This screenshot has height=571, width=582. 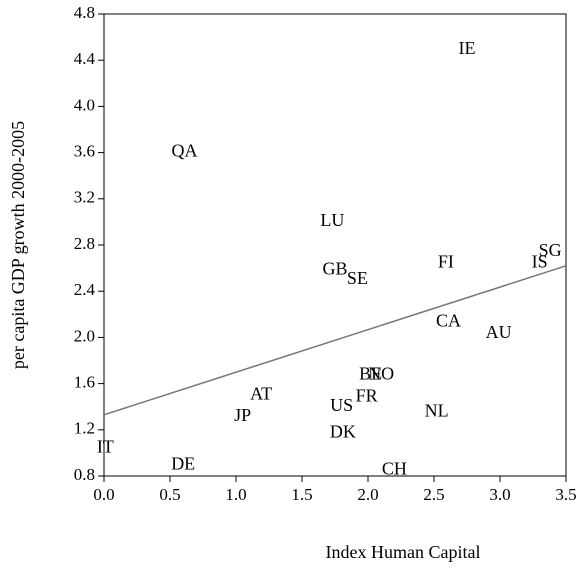 What do you see at coordinates (84, 197) in the screenshot?
I see `y-tick-label: 3.2` at bounding box center [84, 197].